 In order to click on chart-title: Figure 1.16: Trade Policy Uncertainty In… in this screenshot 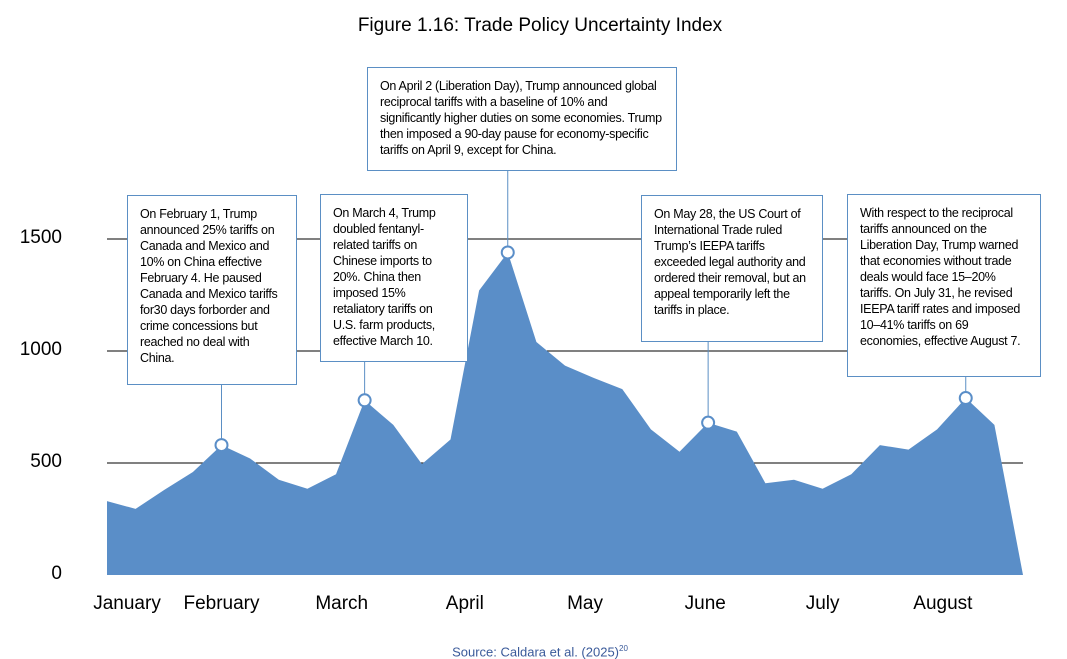, I will do `click(540, 25)`.